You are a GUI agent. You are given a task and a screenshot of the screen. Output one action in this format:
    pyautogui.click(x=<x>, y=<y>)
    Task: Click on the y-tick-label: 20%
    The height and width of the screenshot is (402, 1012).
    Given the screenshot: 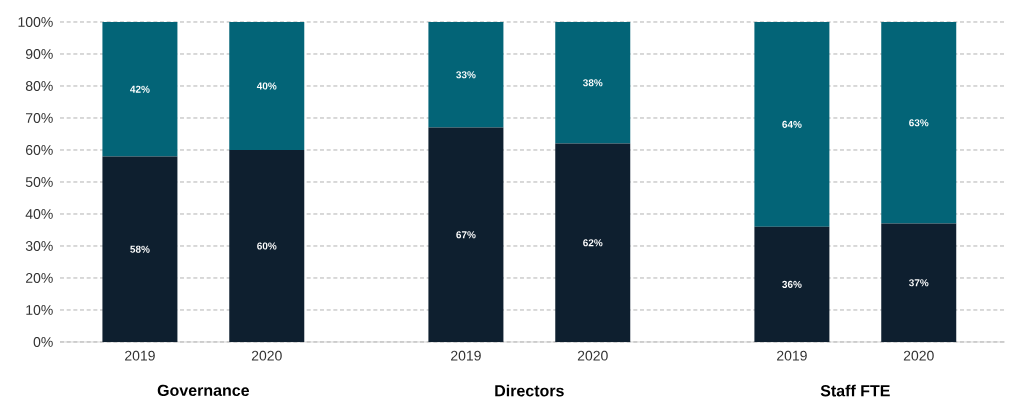 What is the action you would take?
    pyautogui.click(x=39, y=278)
    